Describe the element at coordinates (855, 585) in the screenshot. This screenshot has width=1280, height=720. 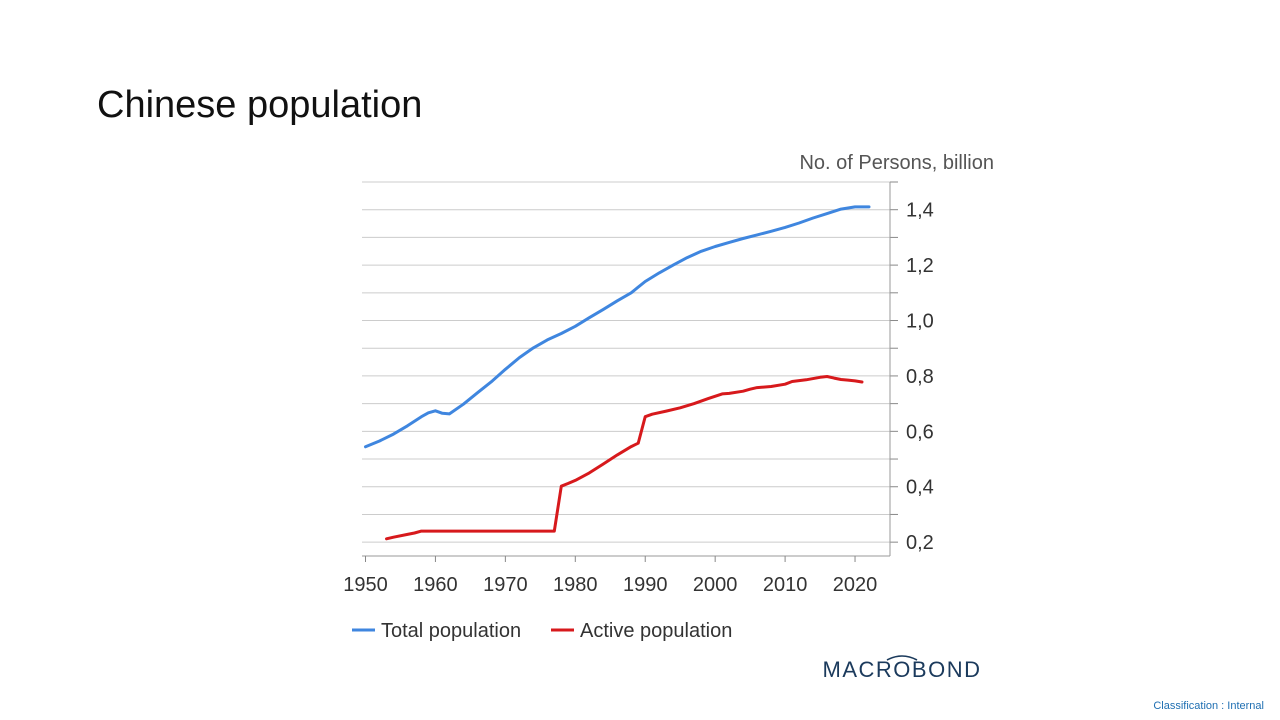
I see `x-tick-label: 2020` at that location.